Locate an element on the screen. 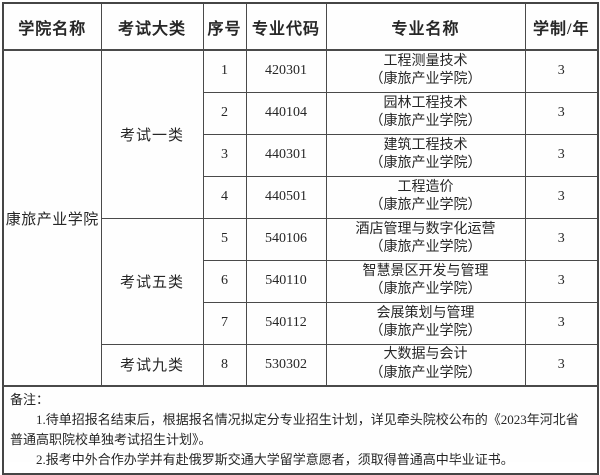 The height and width of the screenshot is (475, 600). seq-number: 6 is located at coordinates (224, 281).